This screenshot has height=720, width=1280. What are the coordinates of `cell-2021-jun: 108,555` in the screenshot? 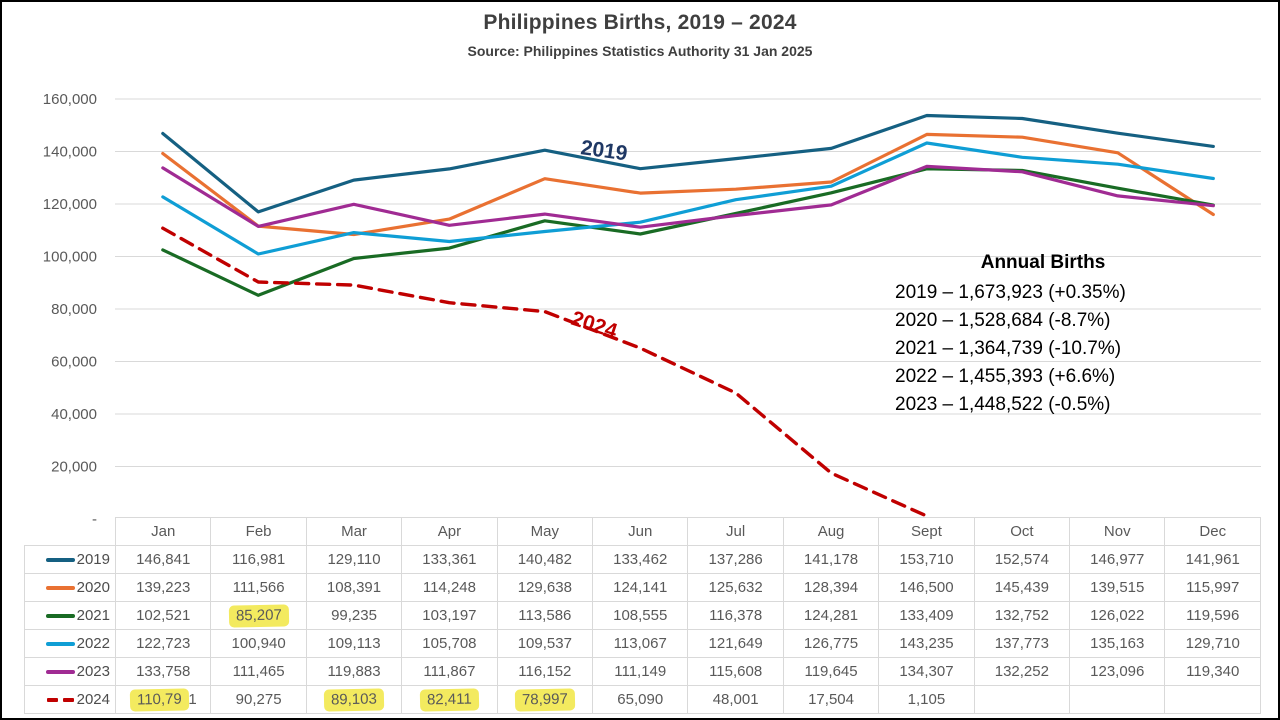 It's located at (640, 615).